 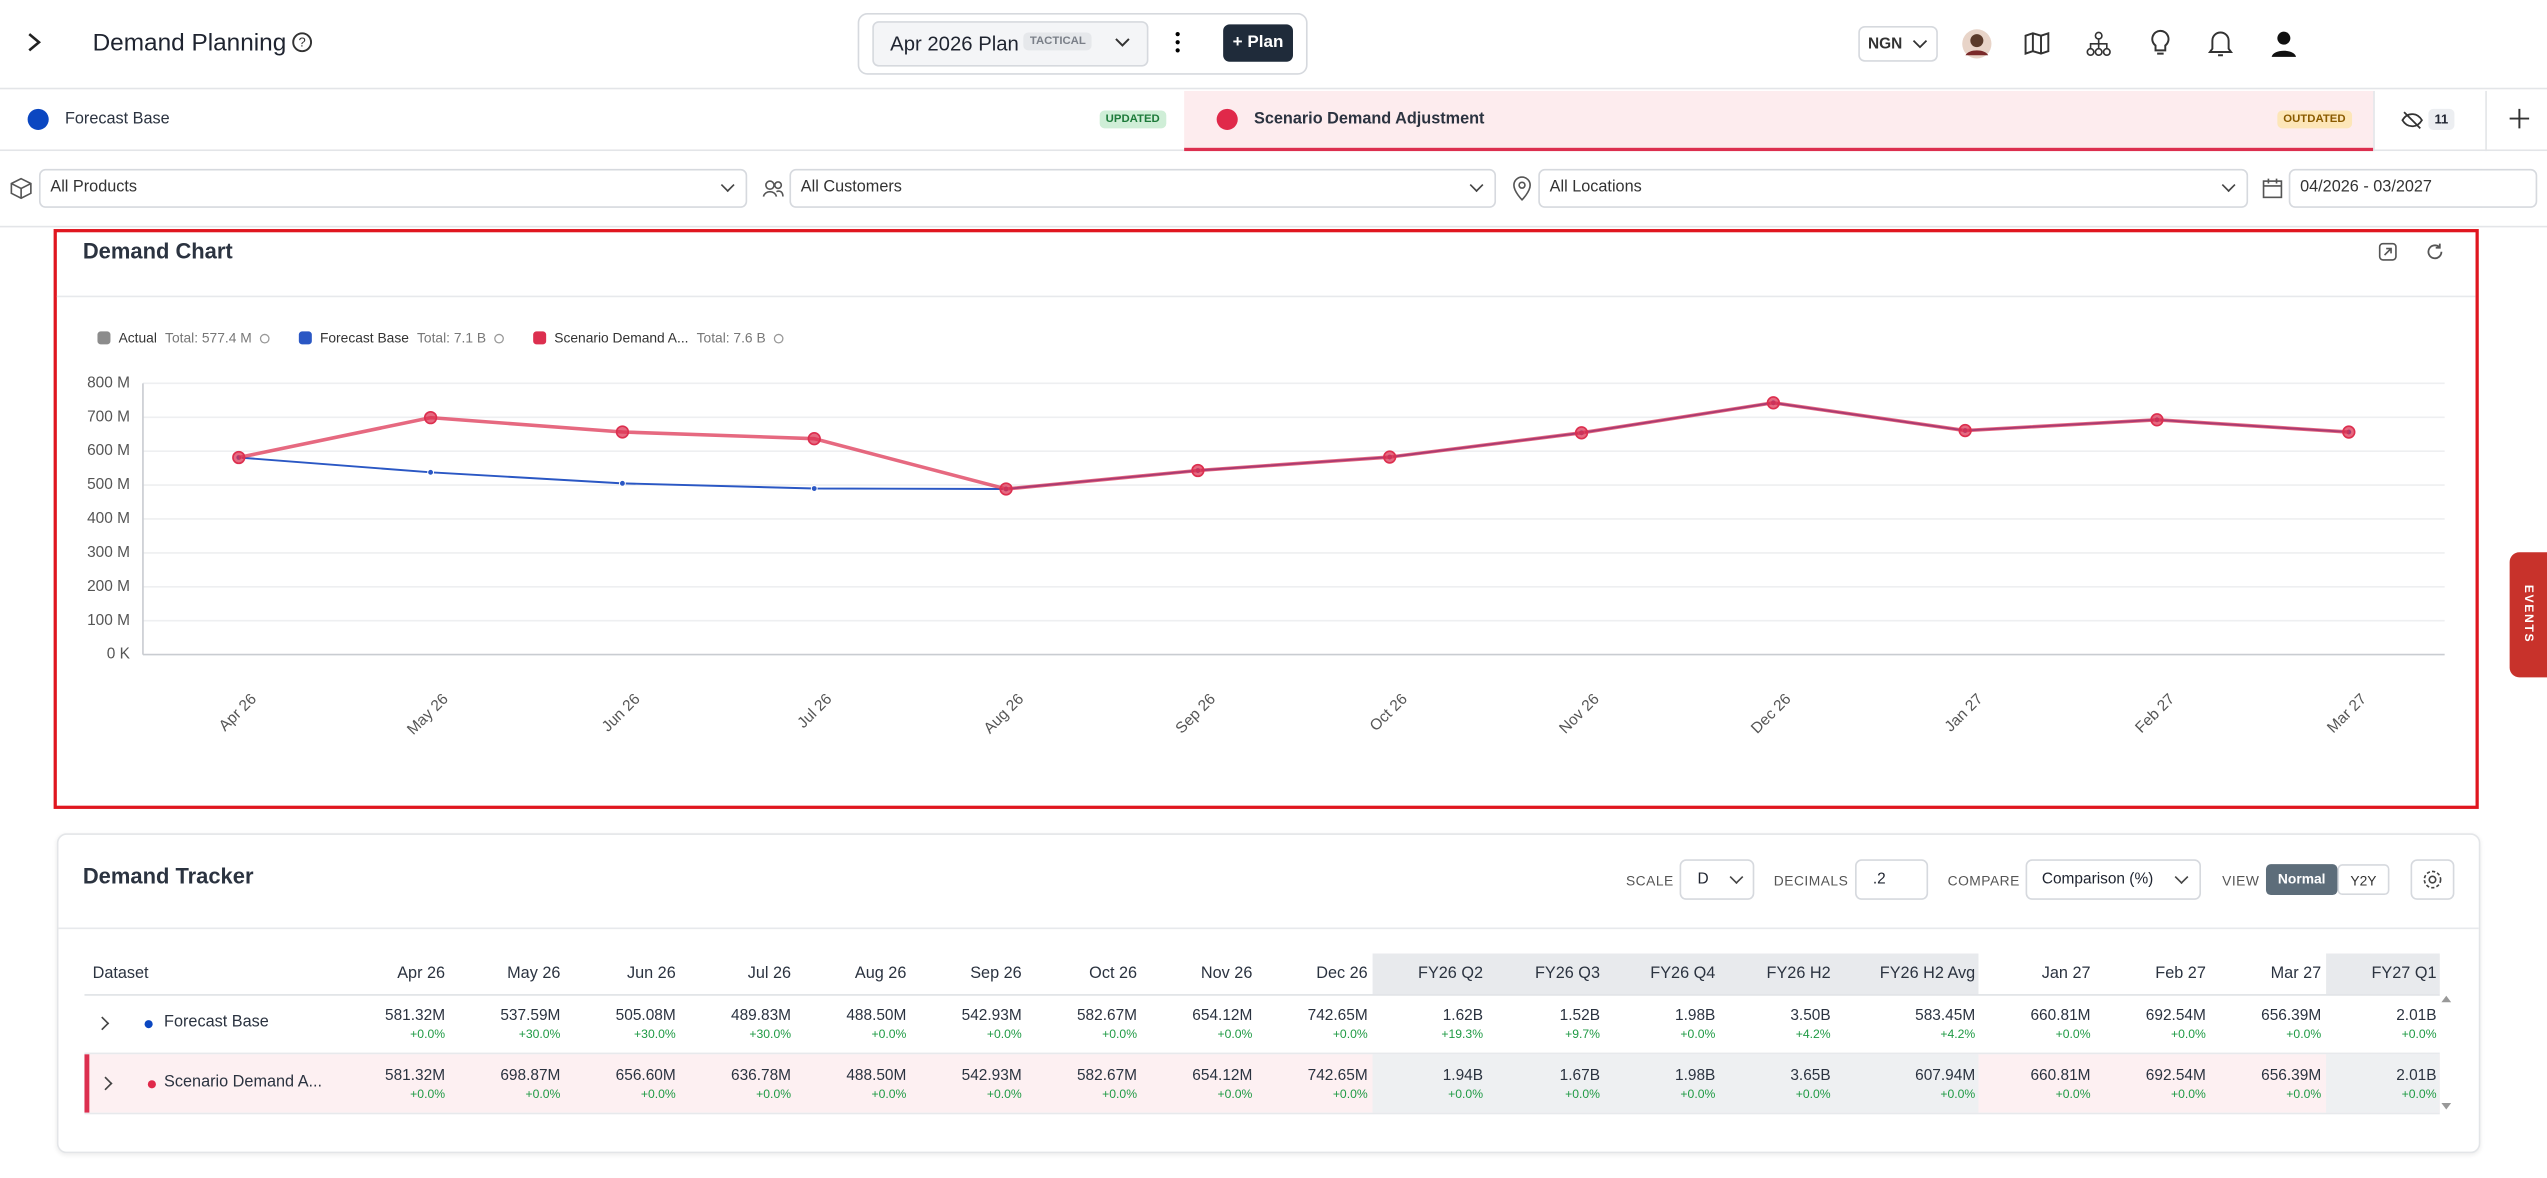 I want to click on expand-icon, so click(x=34, y=42).